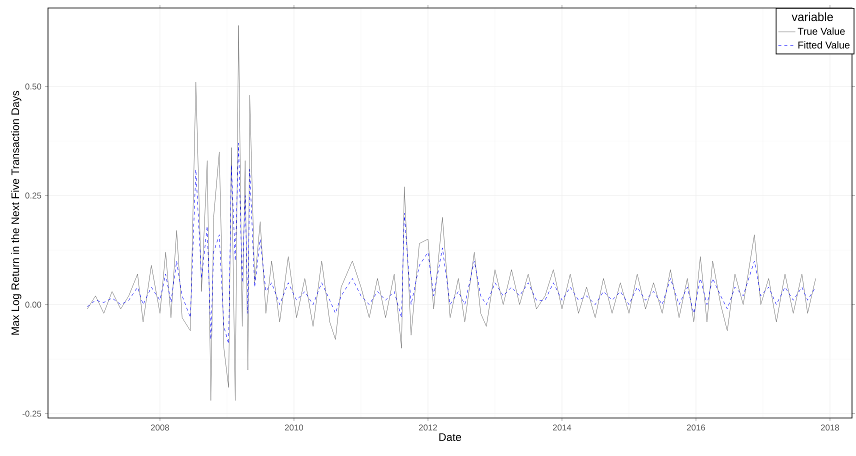 Image resolution: width=856 pixels, height=456 pixels. What do you see at coordinates (824, 45) in the screenshot?
I see `legend-label: Fitted Value` at bounding box center [824, 45].